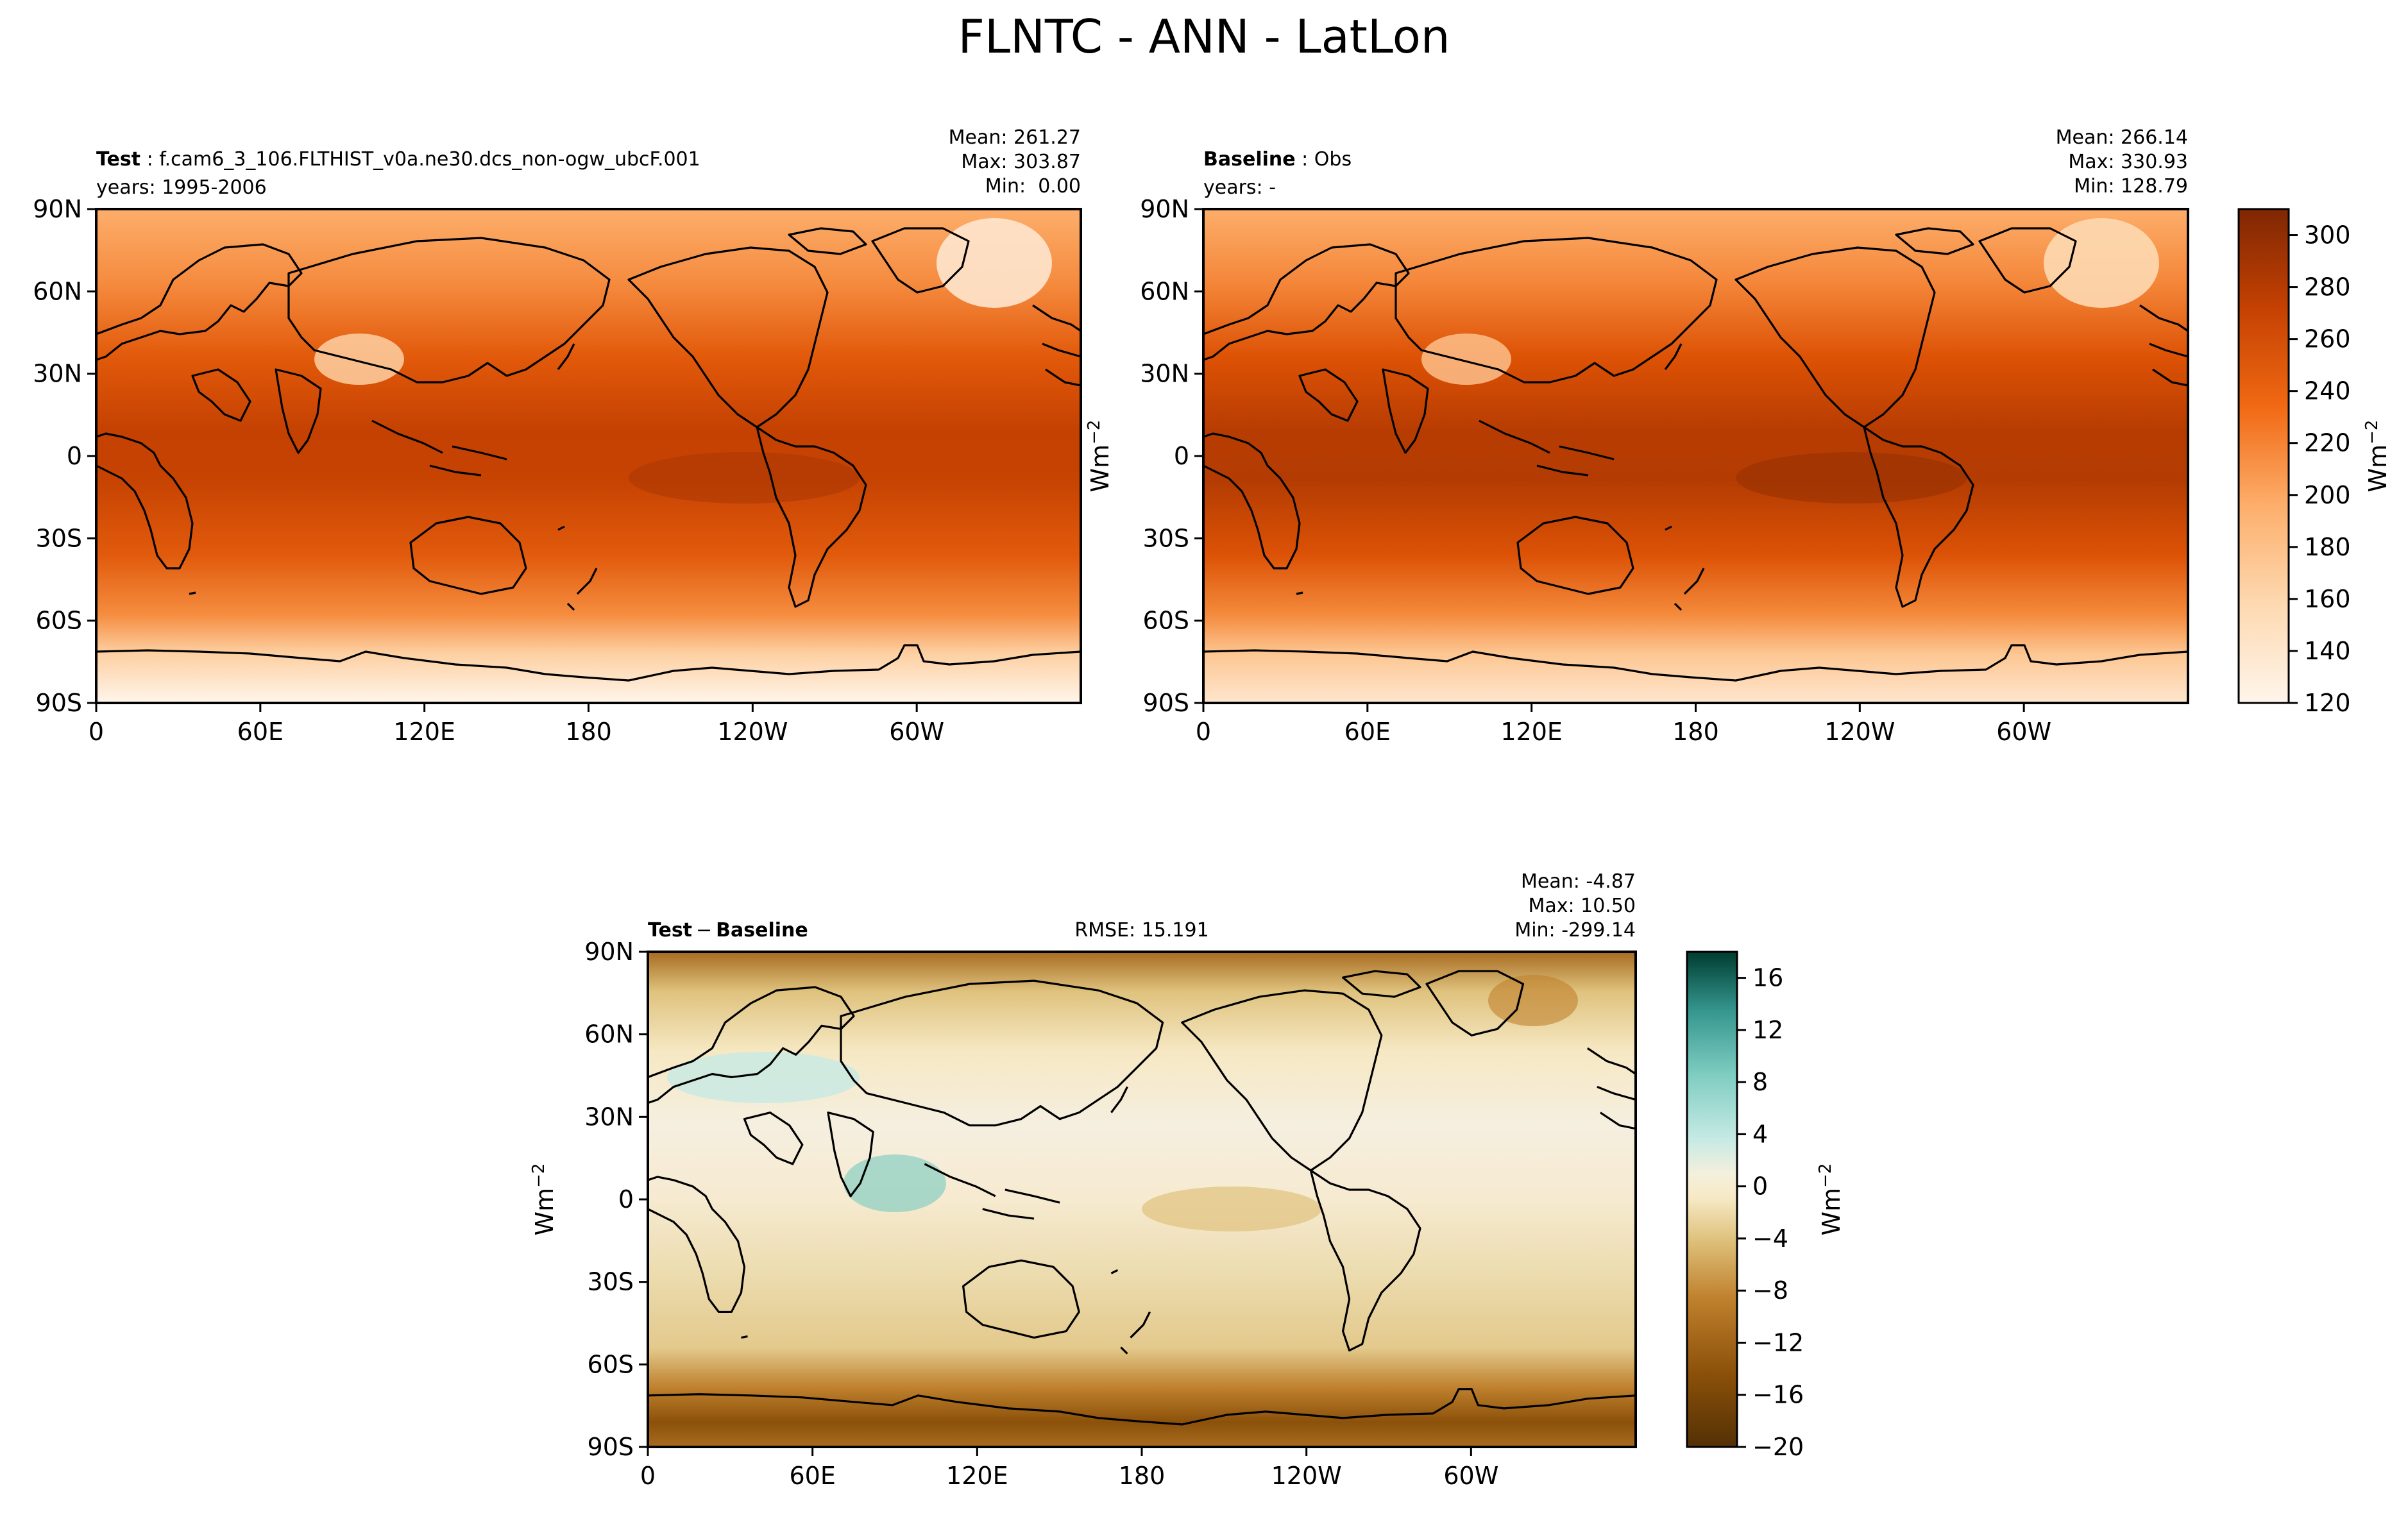  What do you see at coordinates (1231, 1209) in the screenshot?
I see `diff-pacific-feature` at bounding box center [1231, 1209].